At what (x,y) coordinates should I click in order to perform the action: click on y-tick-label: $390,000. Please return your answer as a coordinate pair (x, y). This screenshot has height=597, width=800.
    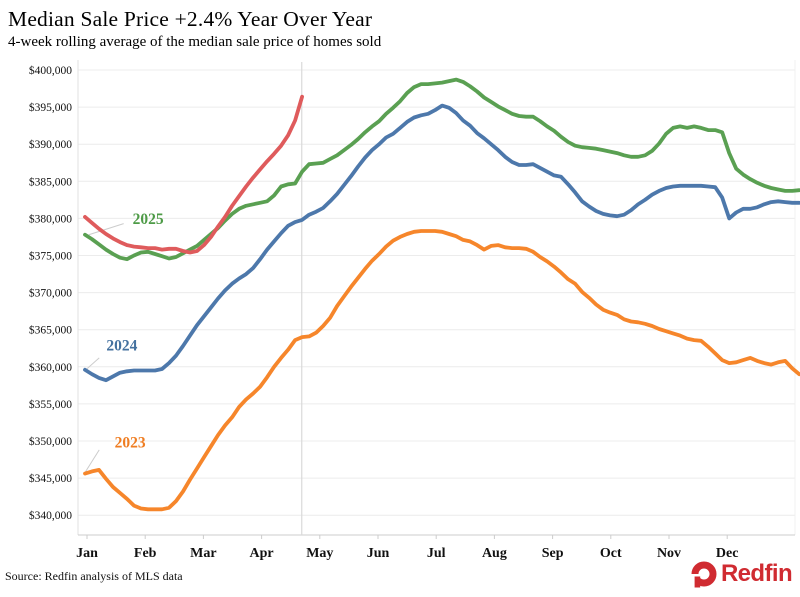
    Looking at the image, I should click on (50, 144).